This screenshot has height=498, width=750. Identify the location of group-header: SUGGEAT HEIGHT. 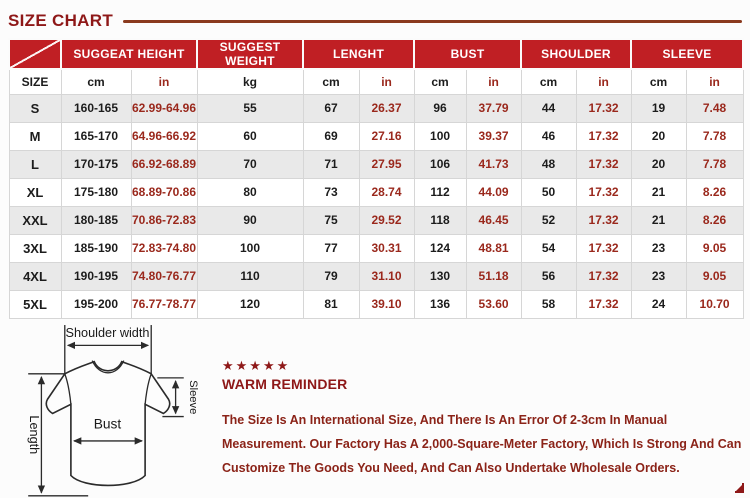
(129, 54).